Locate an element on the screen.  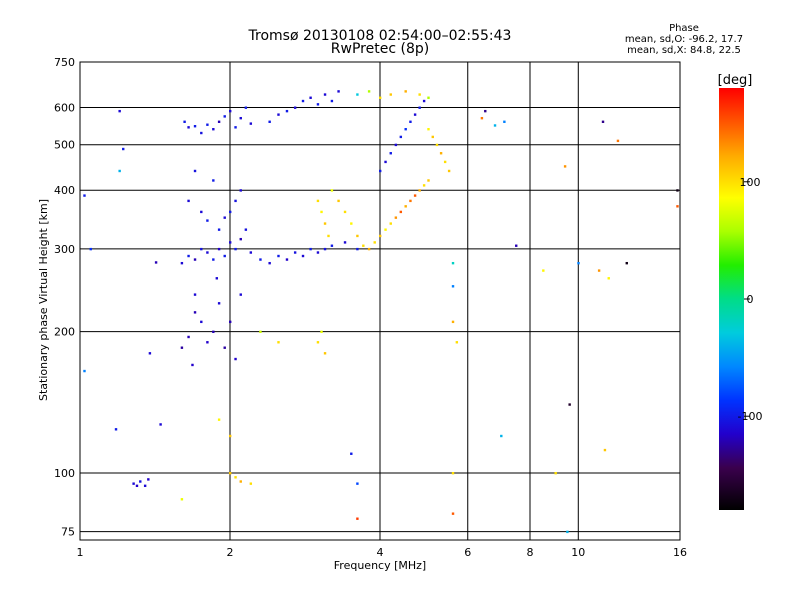
x-axis-label: Frequency [MHz] is located at coordinates (380, 565).